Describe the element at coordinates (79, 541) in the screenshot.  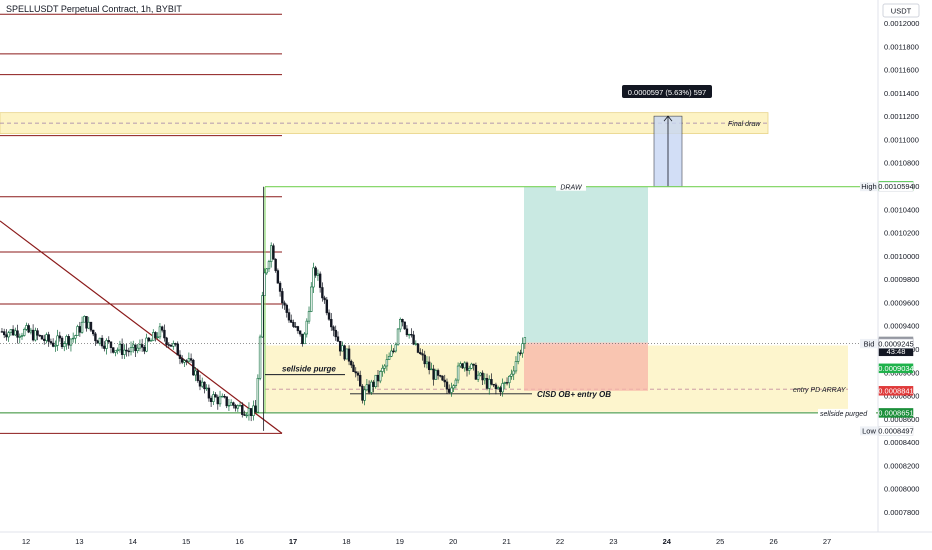
I see `x-tick-label: 13` at that location.